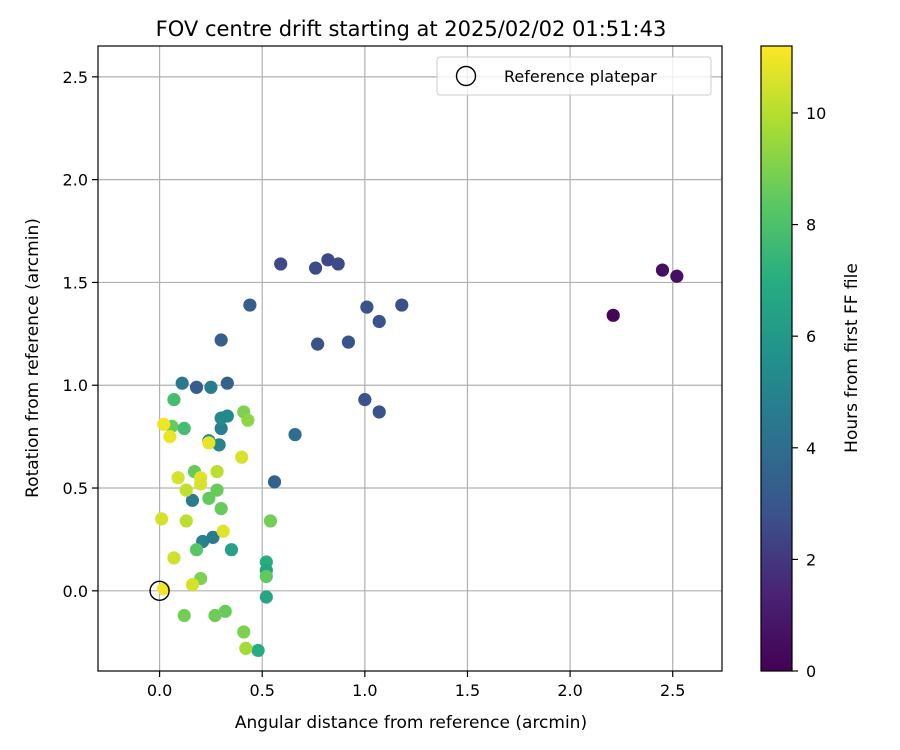 Image resolution: width=900 pixels, height=750 pixels. Describe the element at coordinates (75, 180) in the screenshot. I see `y-tick-label: 2.0` at that location.